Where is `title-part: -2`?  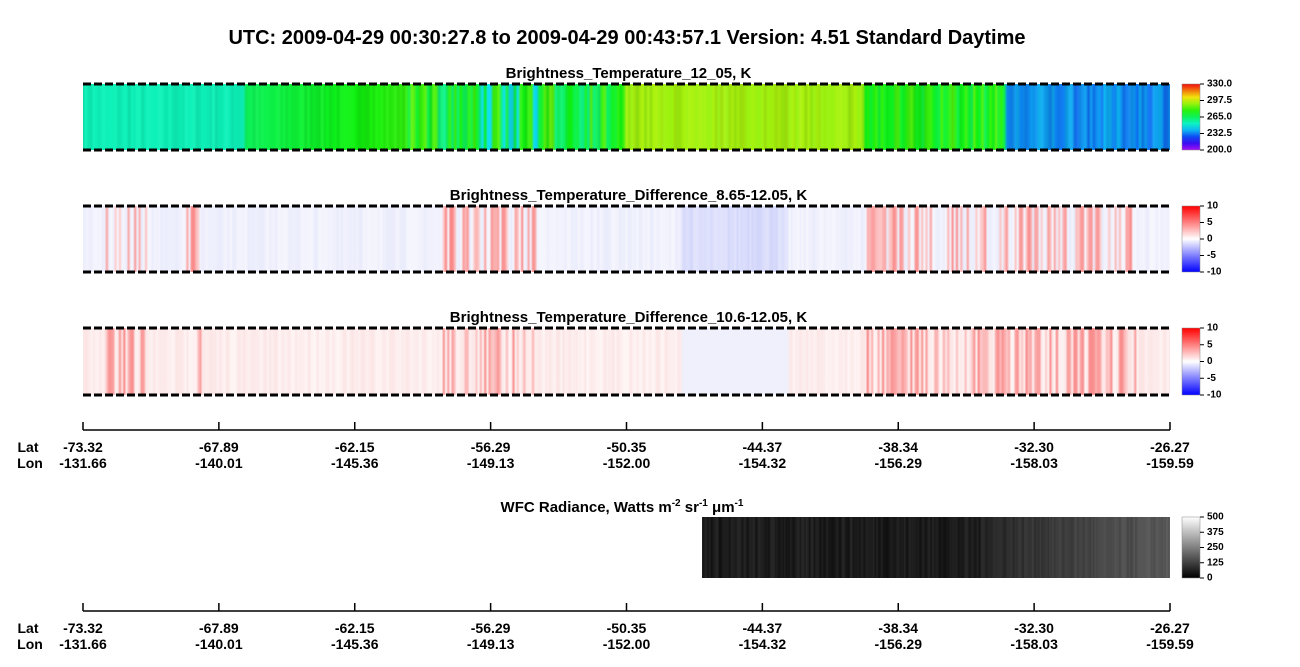
title-part: -2 is located at coordinates (676, 503).